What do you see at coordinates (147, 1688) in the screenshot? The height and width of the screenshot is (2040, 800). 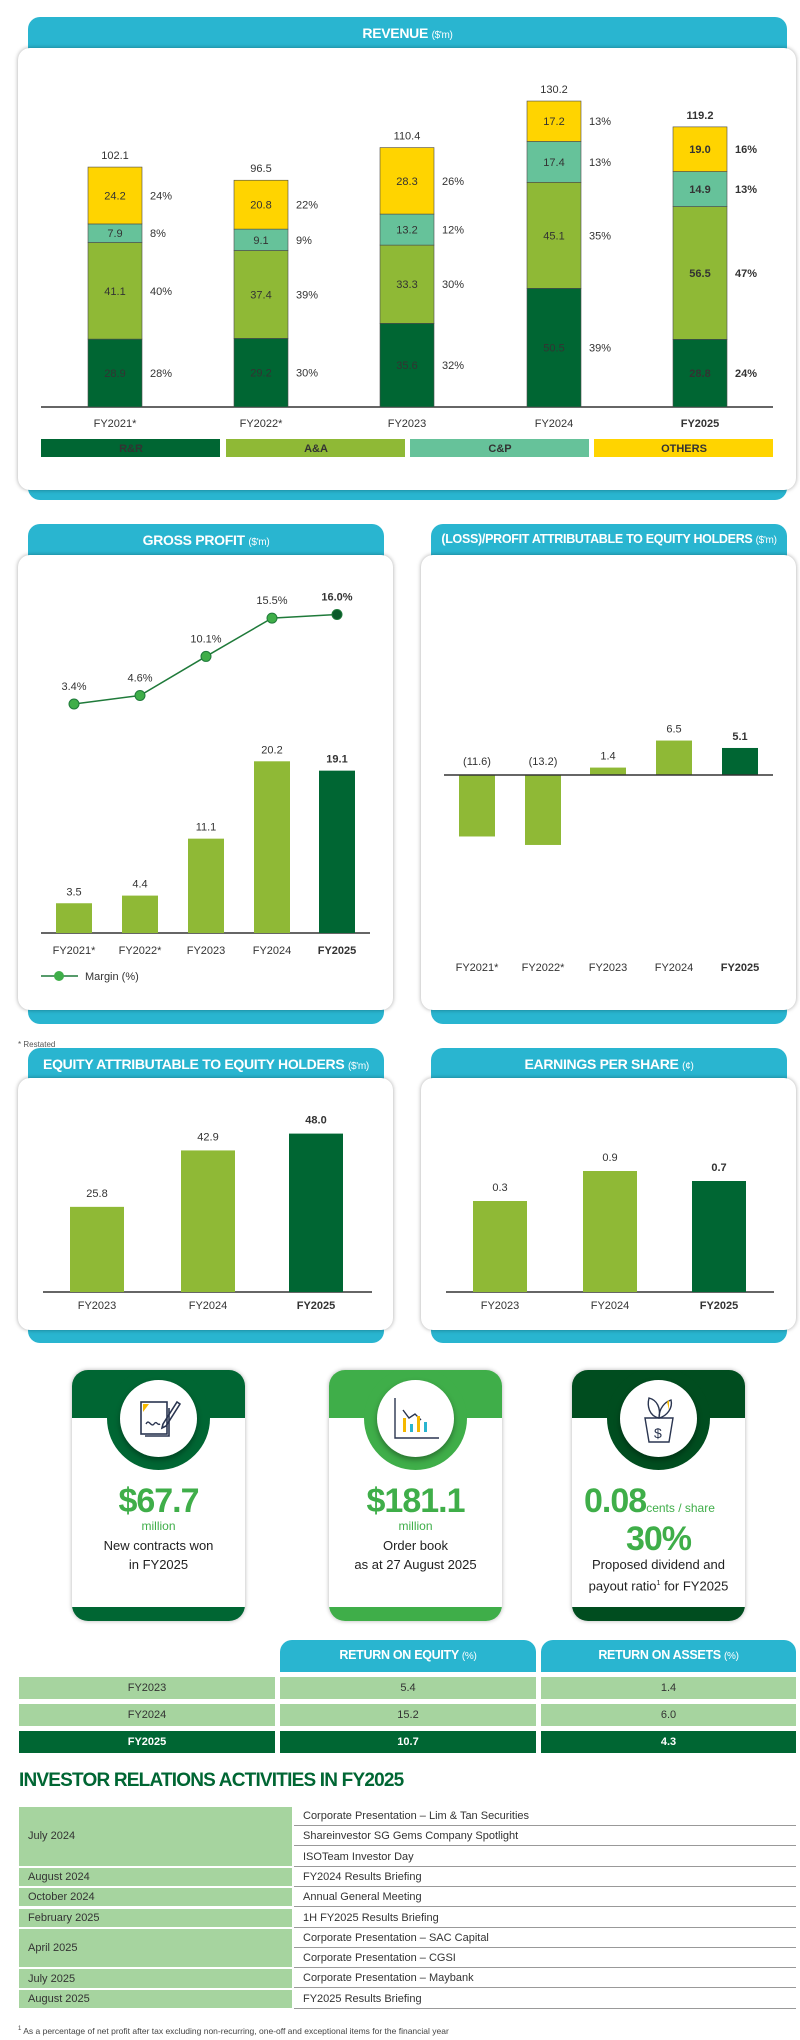 I see `returns-year: FY2023` at bounding box center [147, 1688].